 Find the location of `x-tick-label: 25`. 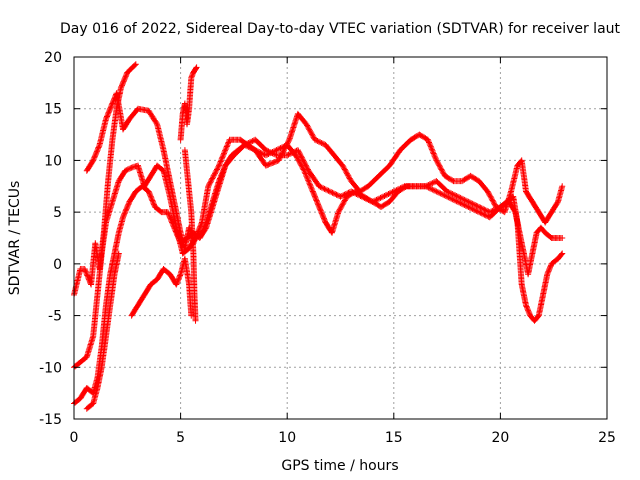

x-tick-label: 25 is located at coordinates (607, 438).